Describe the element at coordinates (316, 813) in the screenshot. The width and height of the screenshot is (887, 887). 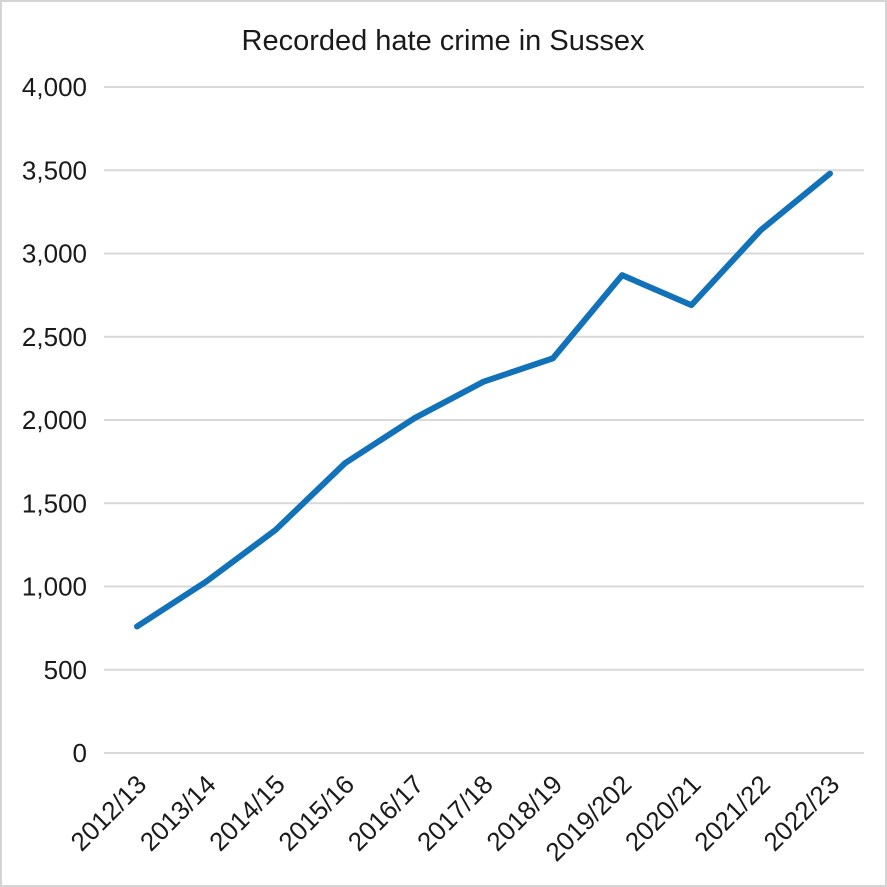
I see `x-axis-tick-label: 2015/16` at that location.